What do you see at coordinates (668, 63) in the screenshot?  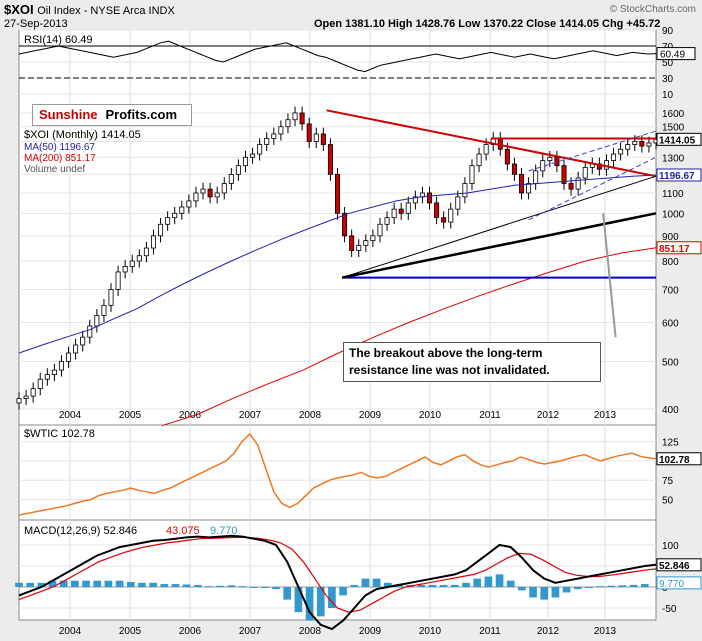 I see `rsi-y-tick-label: 50` at bounding box center [668, 63].